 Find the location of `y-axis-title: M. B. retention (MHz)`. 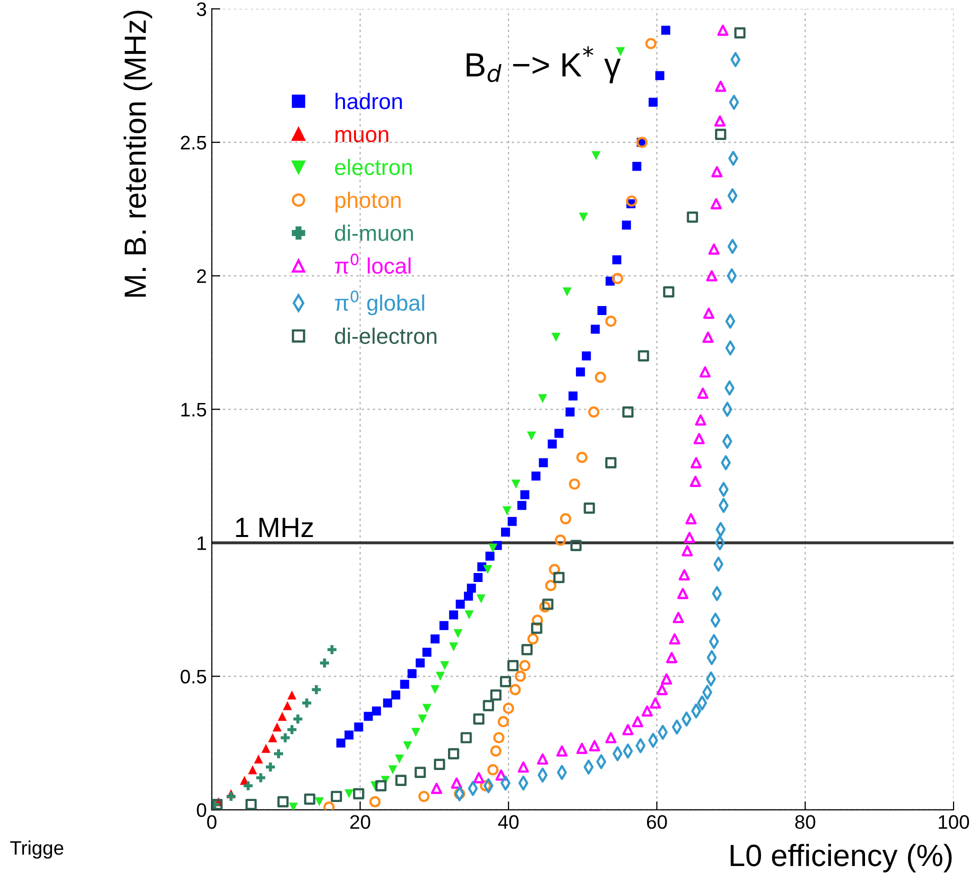

y-axis-title: M. B. retention (MHz) is located at coordinates (138, 153).